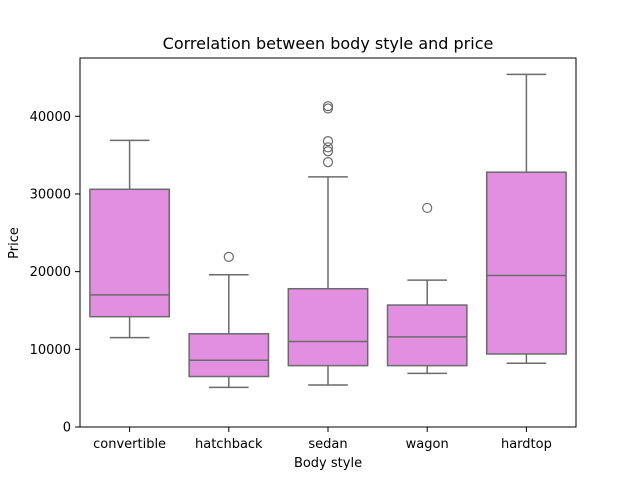 This screenshot has width=640, height=480. Describe the element at coordinates (328, 327) in the screenshot. I see `box-sedan` at that location.